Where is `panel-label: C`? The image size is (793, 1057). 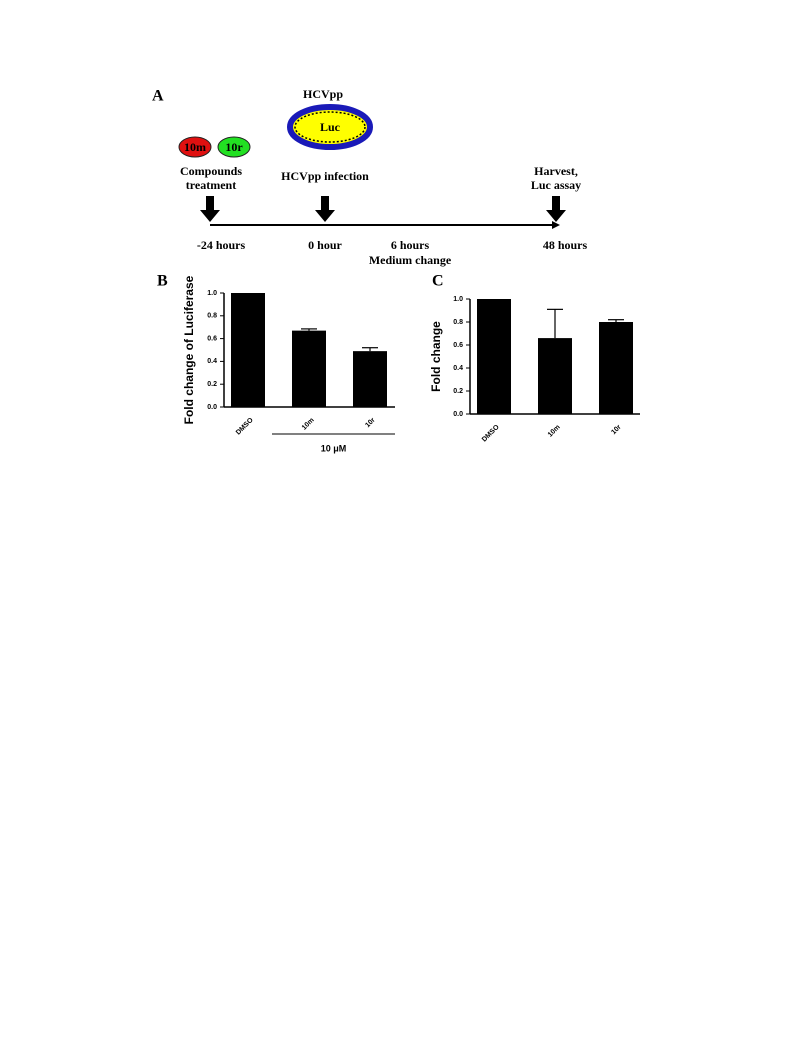
panel-label: C is located at coordinates (438, 281).